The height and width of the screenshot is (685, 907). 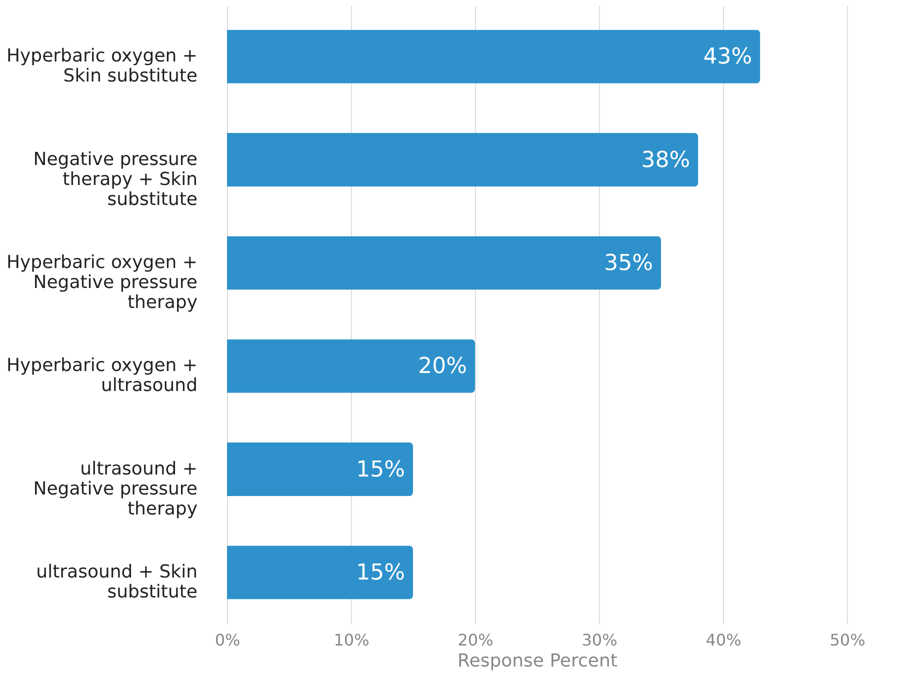 What do you see at coordinates (442, 367) in the screenshot?
I see `data-label: 20%` at bounding box center [442, 367].